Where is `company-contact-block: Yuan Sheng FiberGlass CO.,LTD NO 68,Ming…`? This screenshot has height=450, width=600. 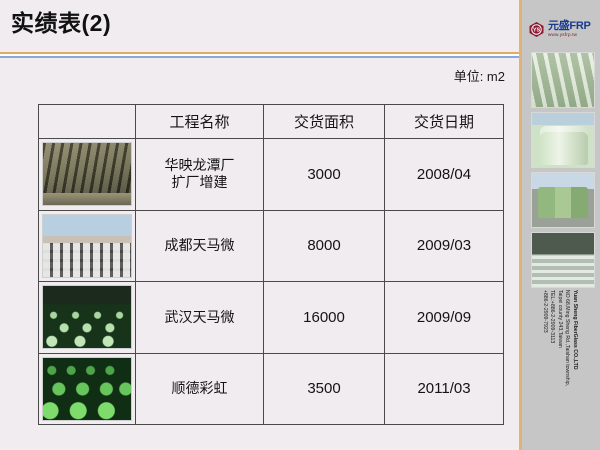 company-contact-block: Yuan Sheng FiberGlass CO.,LTD NO 68,Ming… is located at coordinates (559, 363).